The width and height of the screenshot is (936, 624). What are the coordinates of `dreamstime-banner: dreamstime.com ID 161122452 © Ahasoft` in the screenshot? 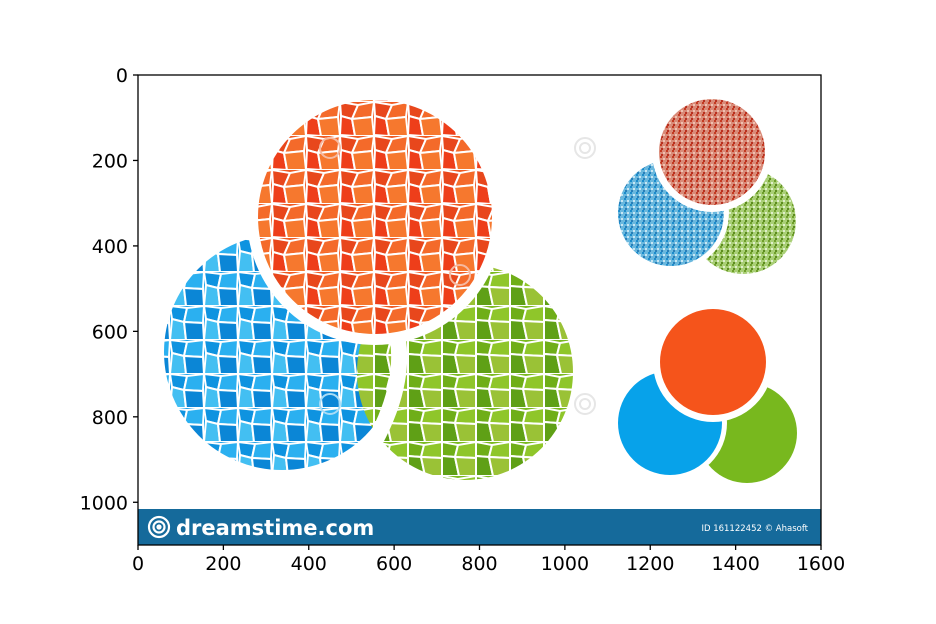 It's located at (479, 527).